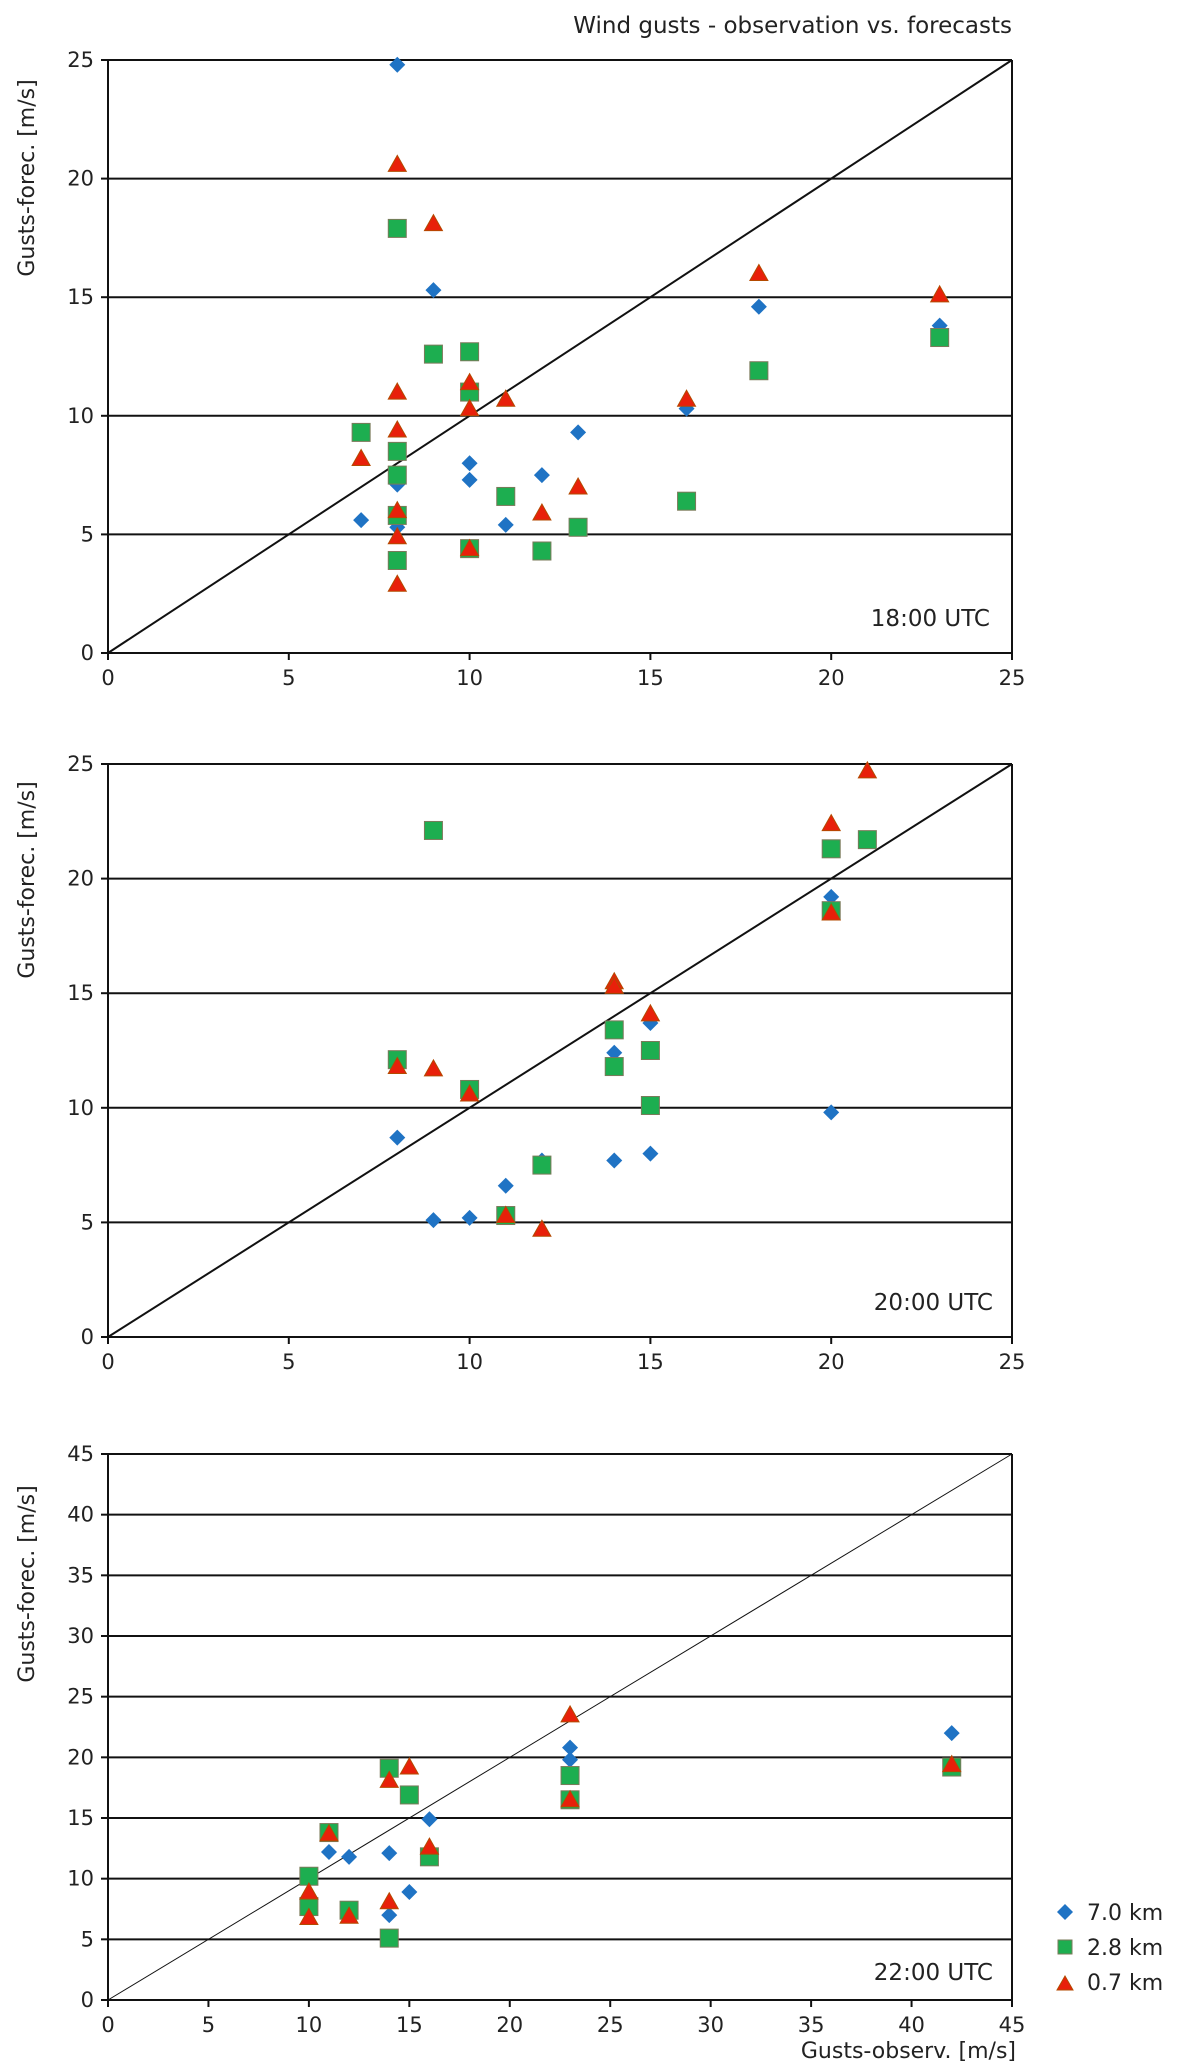  Describe the element at coordinates (911, 2025) in the screenshot. I see `x-tick-label: 40` at that location.